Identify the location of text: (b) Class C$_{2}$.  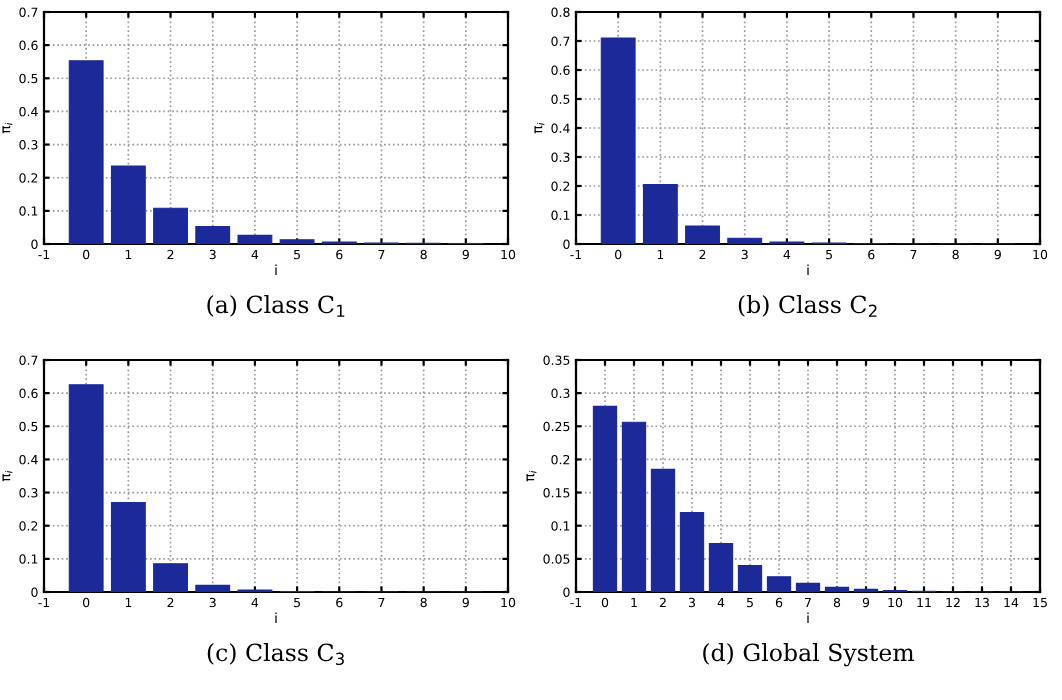
(807, 306).